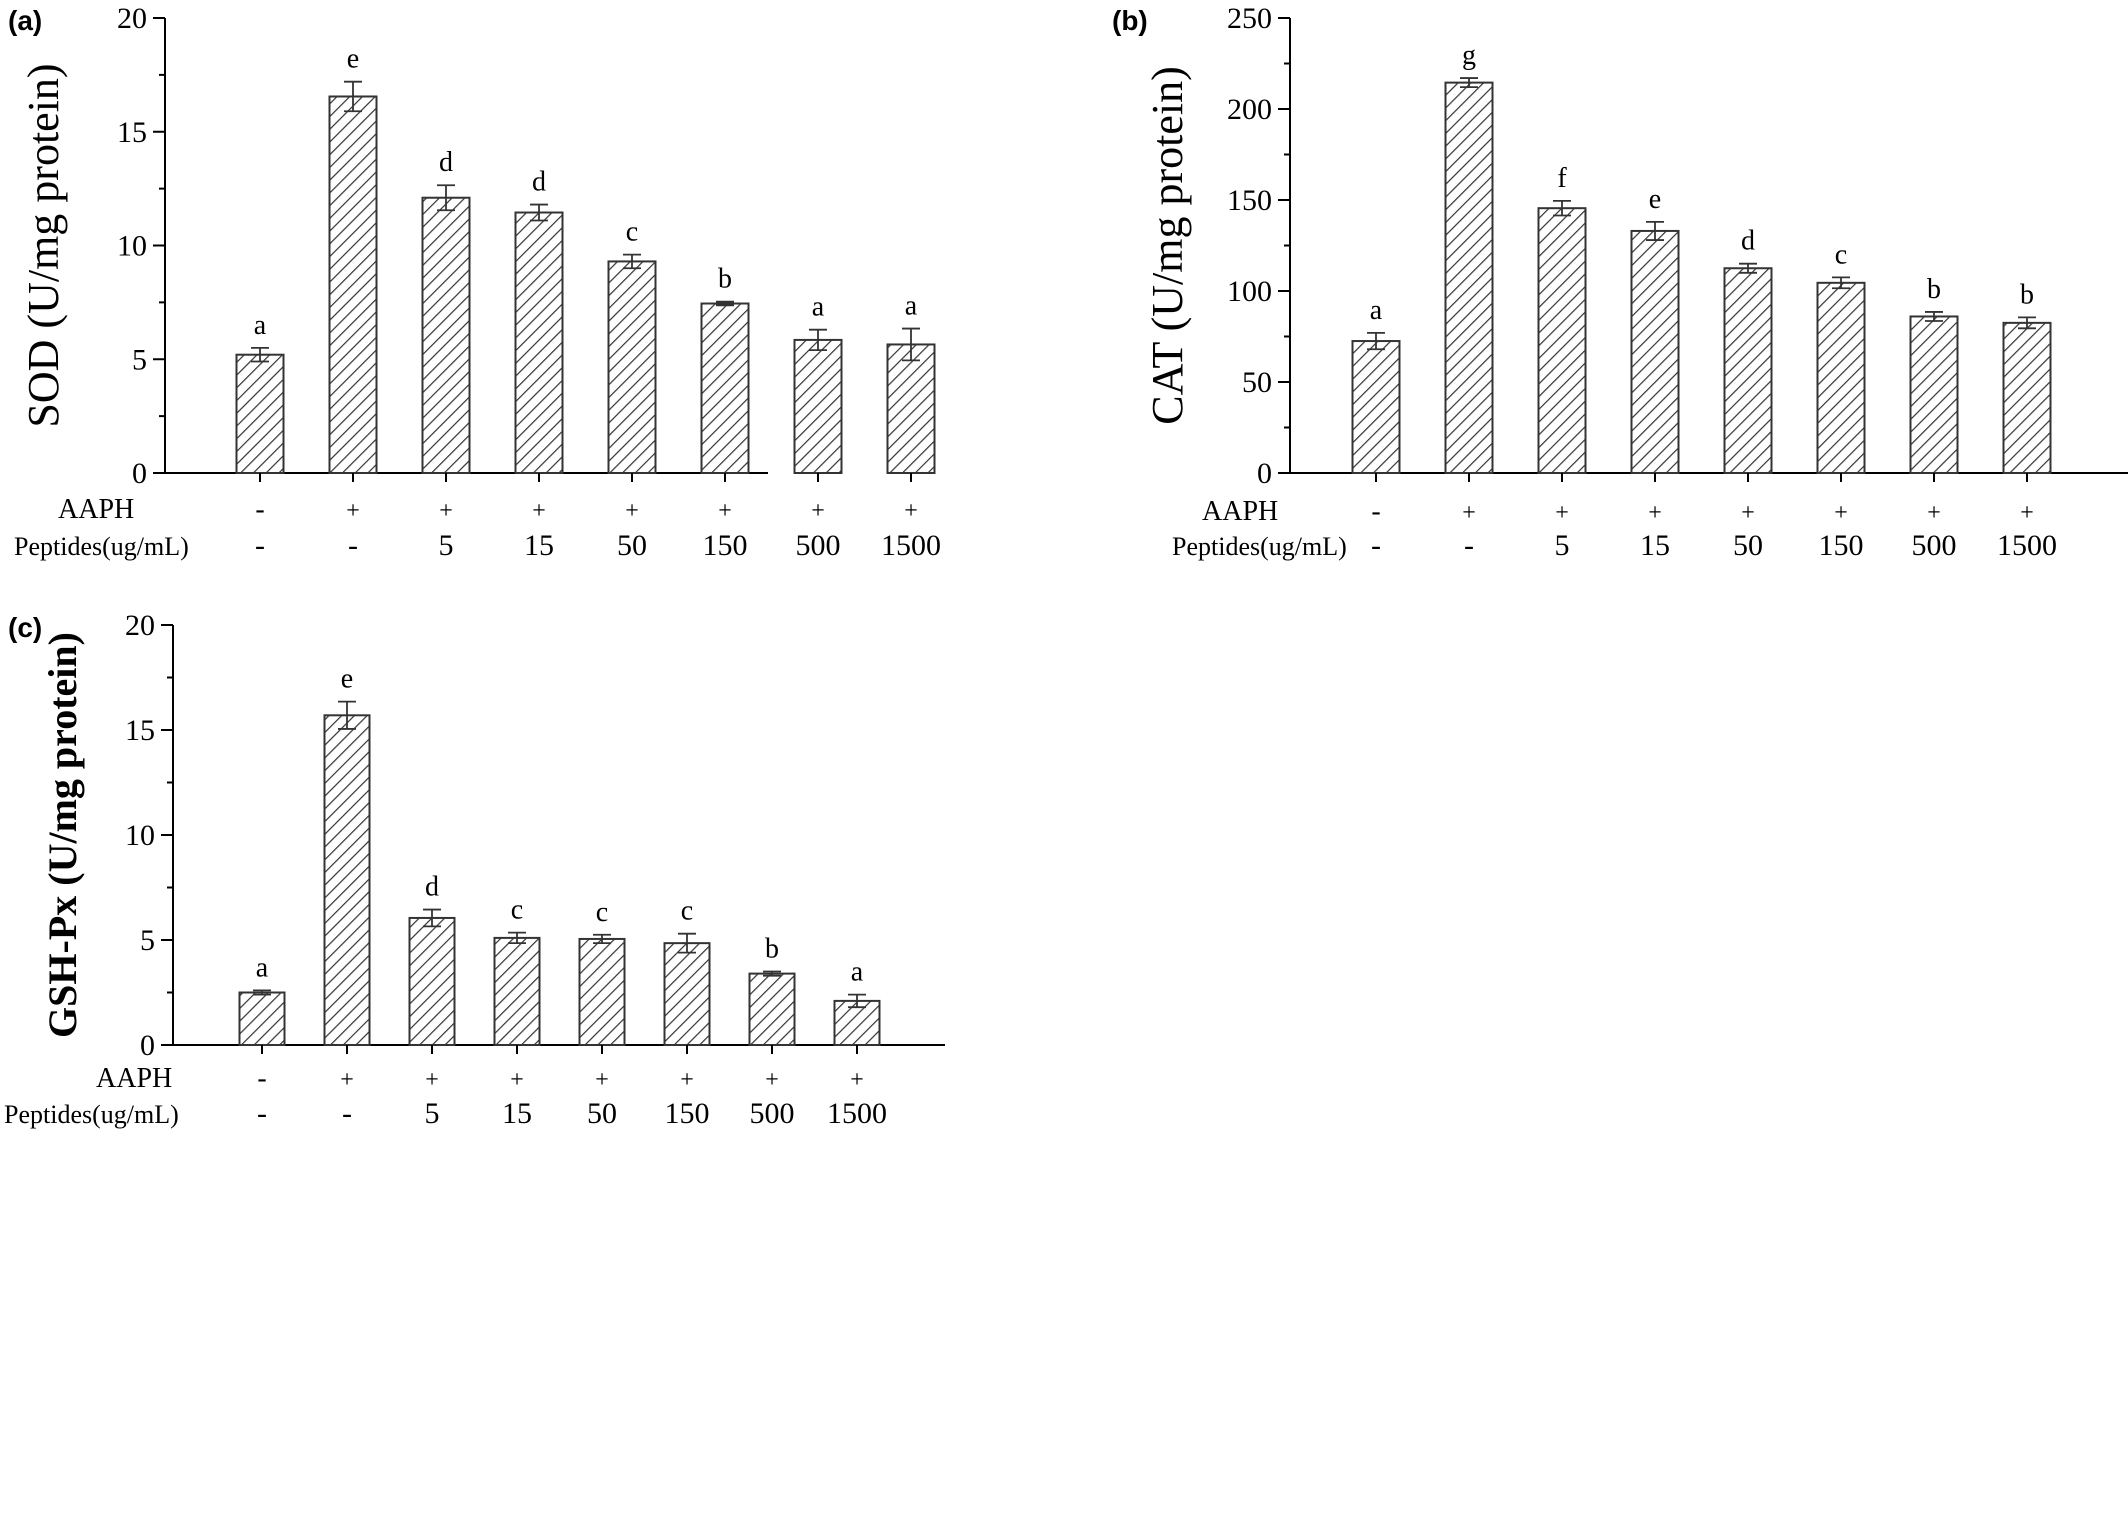  What do you see at coordinates (687, 1113) in the screenshot?
I see `peptide-value: 150` at bounding box center [687, 1113].